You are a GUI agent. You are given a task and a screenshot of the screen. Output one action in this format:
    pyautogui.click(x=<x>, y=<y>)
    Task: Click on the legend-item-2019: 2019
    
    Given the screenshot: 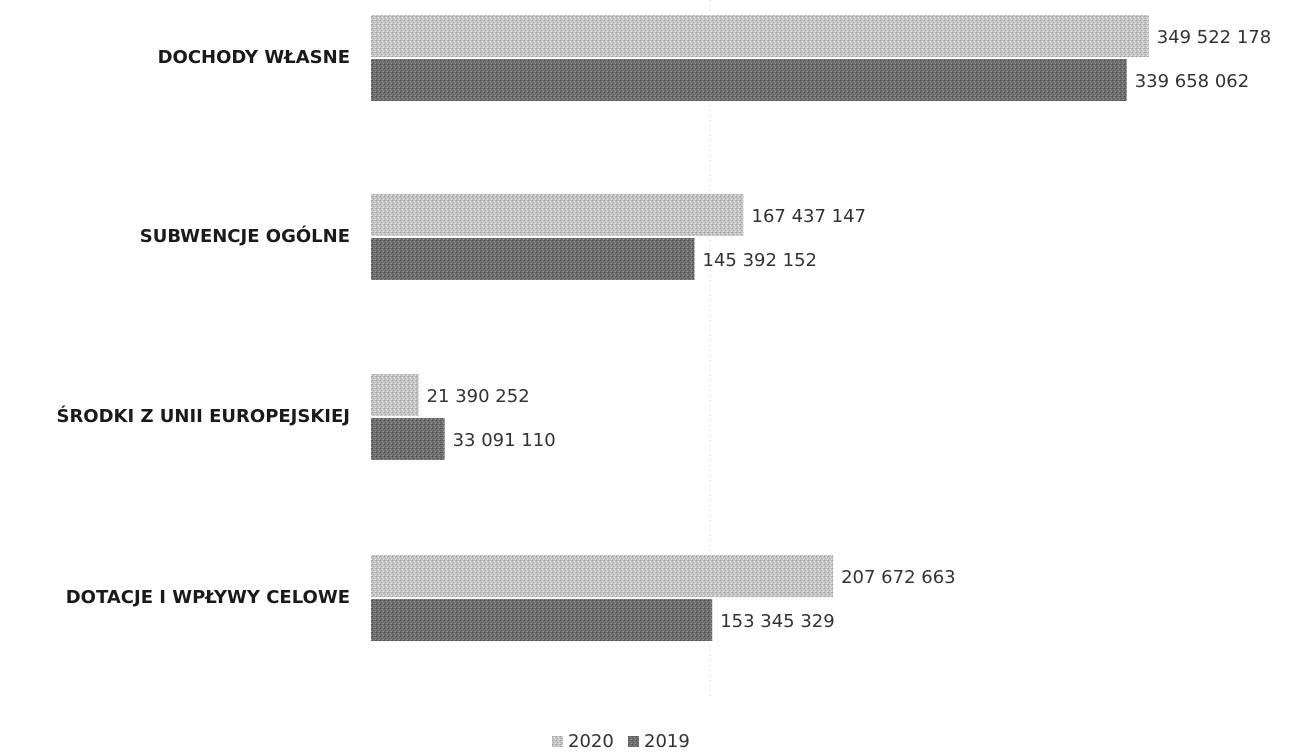 What is the action you would take?
    pyautogui.click(x=659, y=741)
    